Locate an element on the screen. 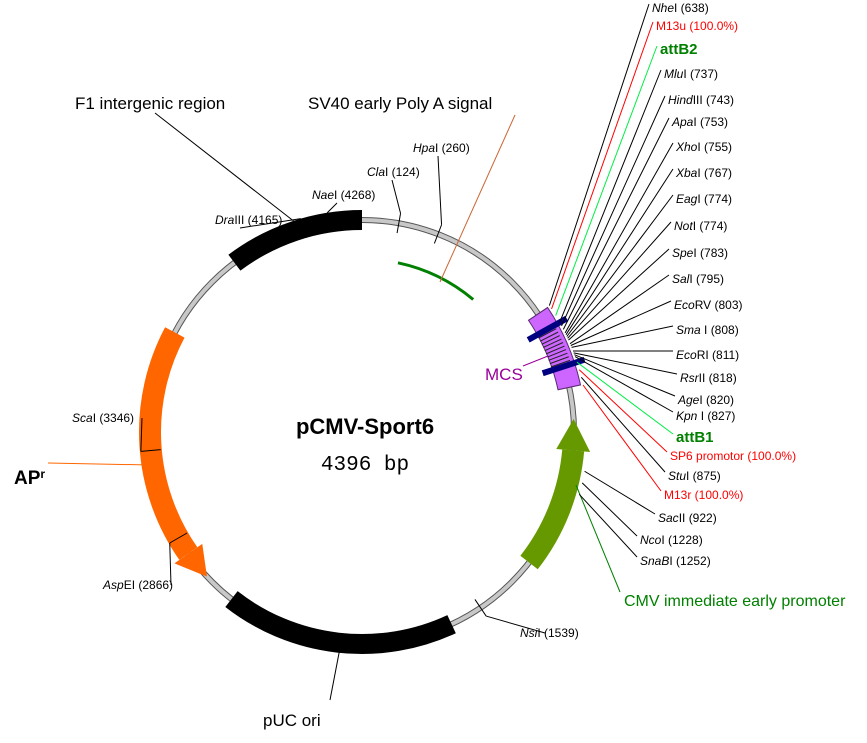 The image size is (867, 743). enzyme-name: Kpn is located at coordinates (687, 416).